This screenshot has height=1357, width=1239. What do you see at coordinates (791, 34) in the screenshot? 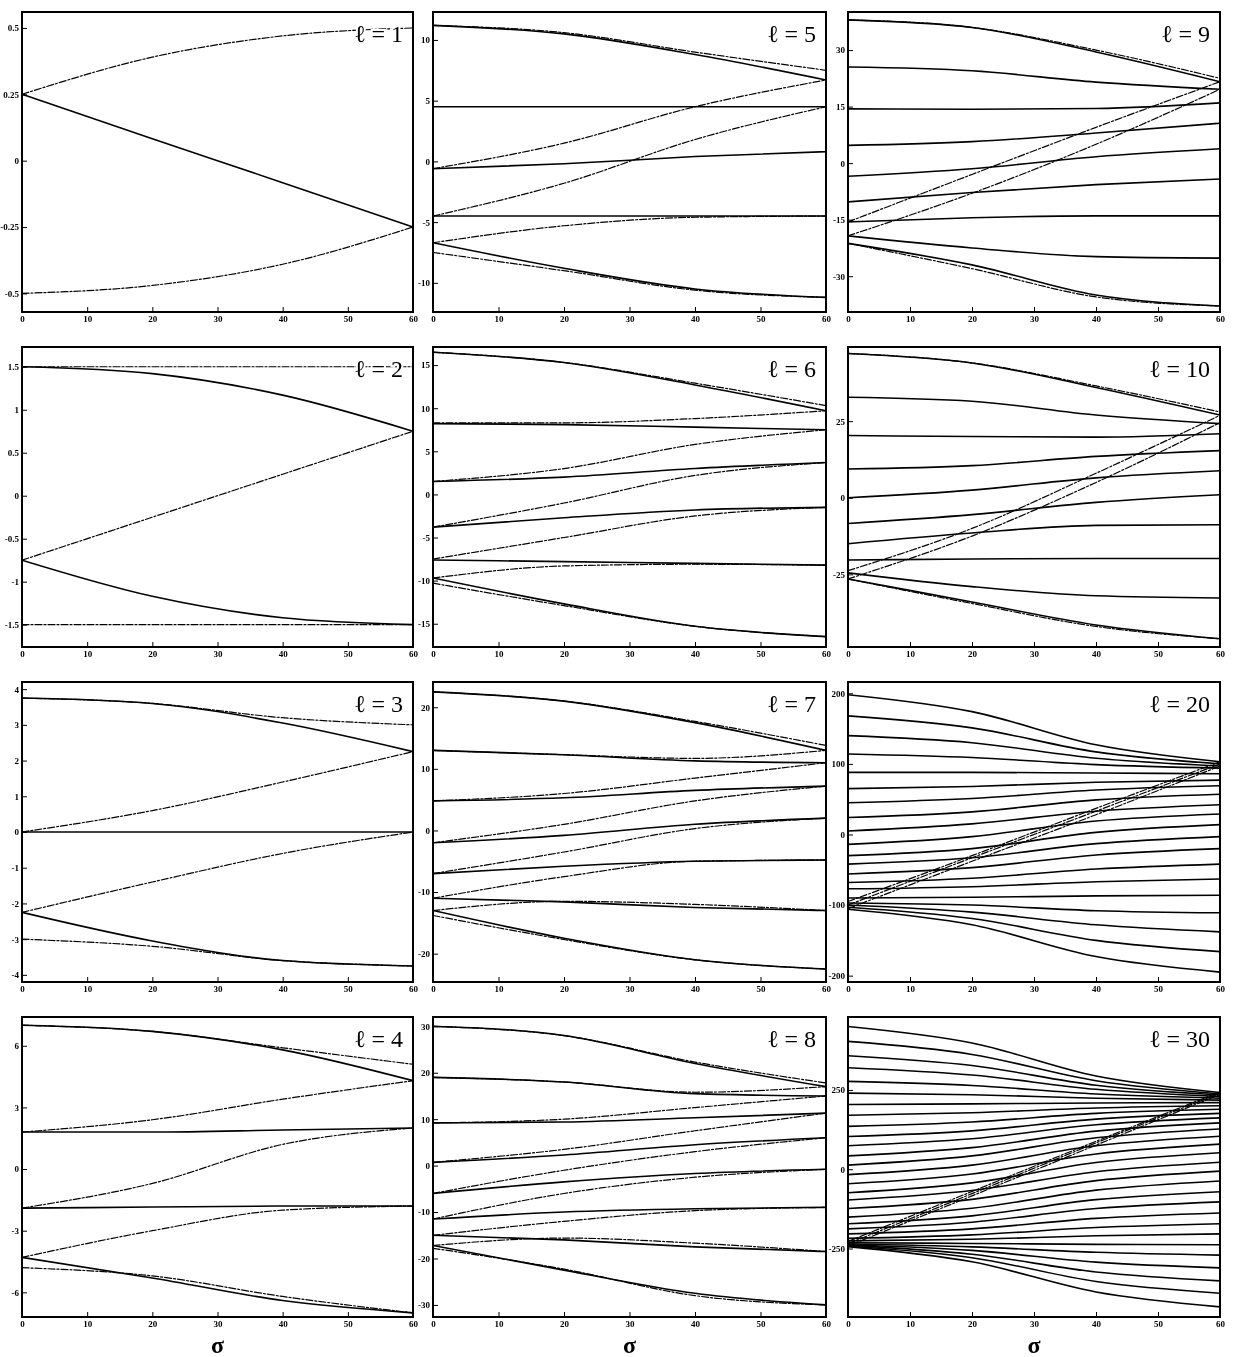
I see `annotation: ℓ = 5` at bounding box center [791, 34].